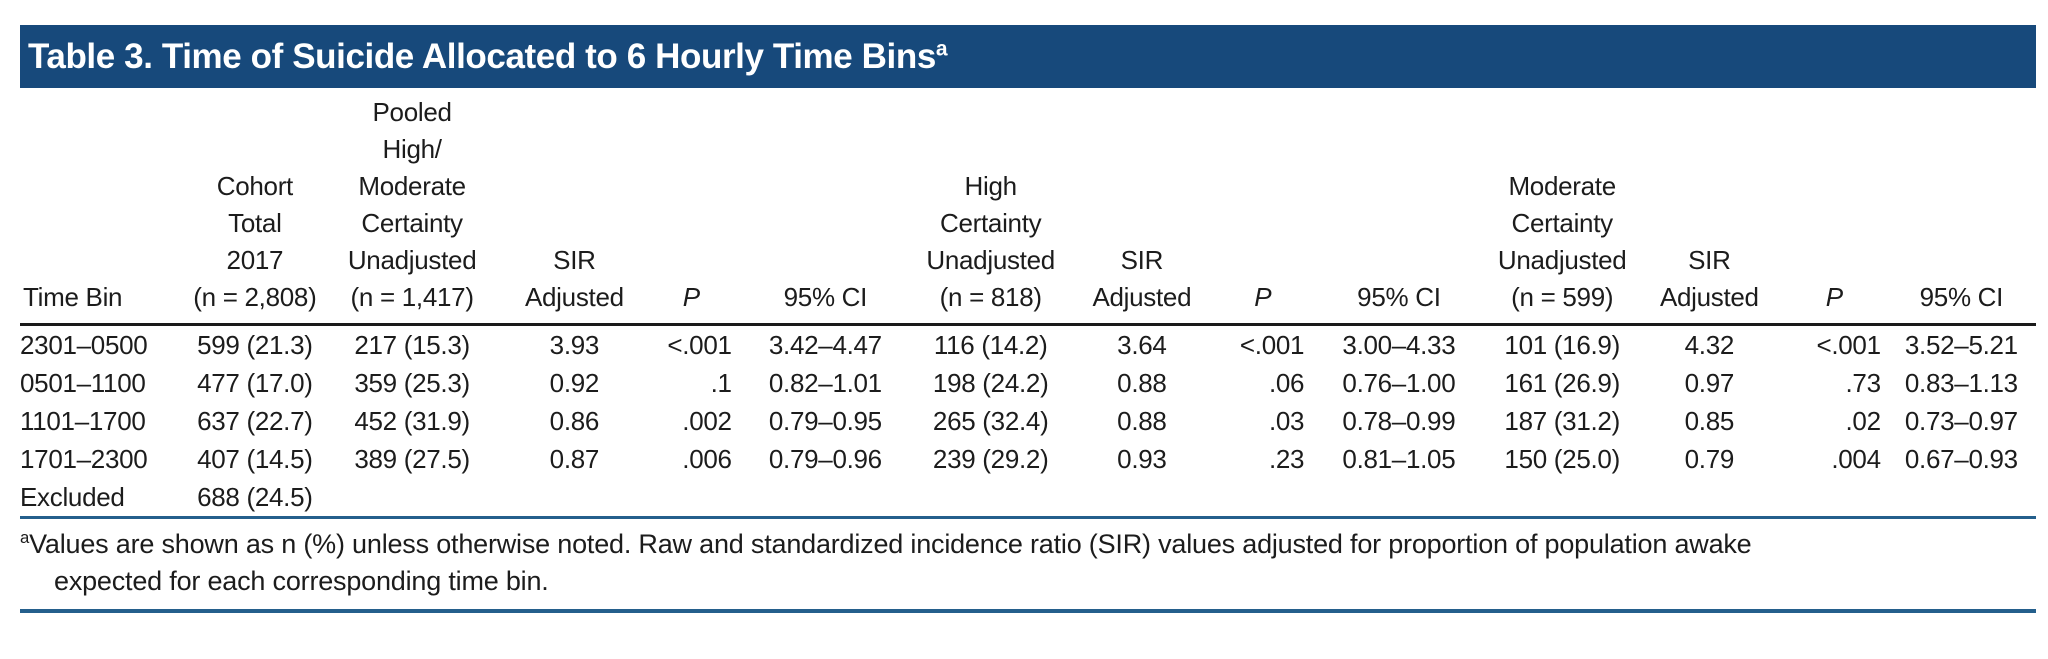 This screenshot has height=659, width=2048. Describe the element at coordinates (255, 420) in the screenshot. I see `table-cell: 637 (22.7)` at that location.